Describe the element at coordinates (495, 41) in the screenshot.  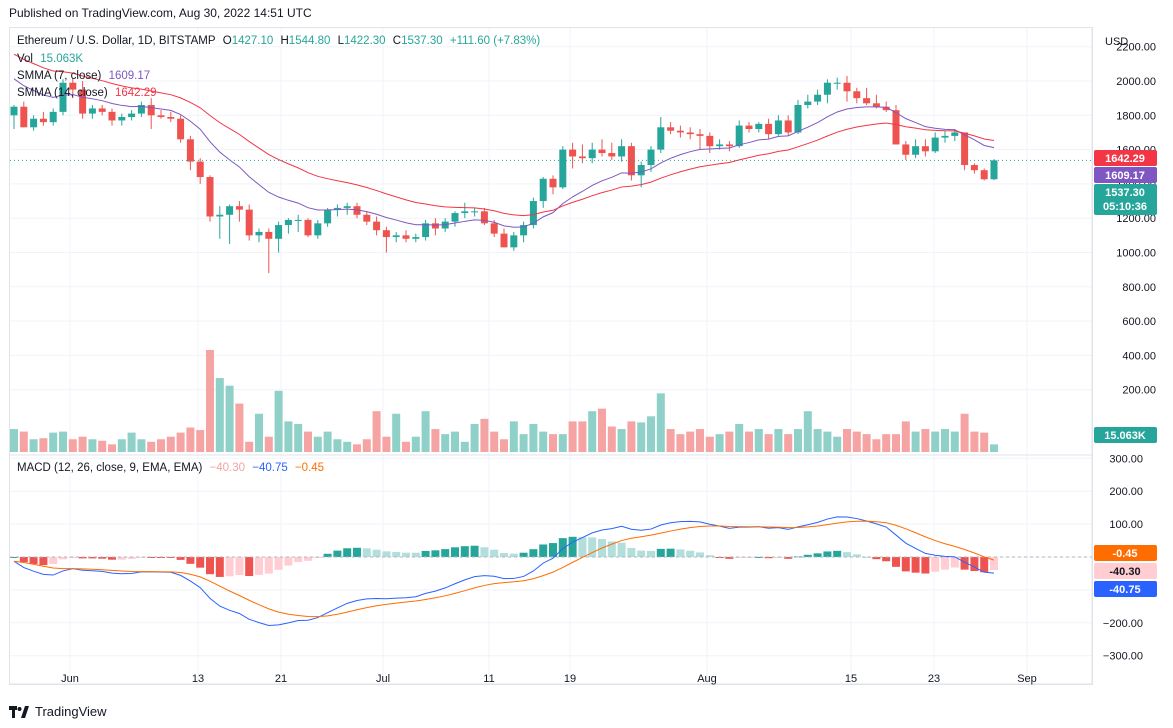
I see `change-value: +111.60 (+7.83%)` at that location.